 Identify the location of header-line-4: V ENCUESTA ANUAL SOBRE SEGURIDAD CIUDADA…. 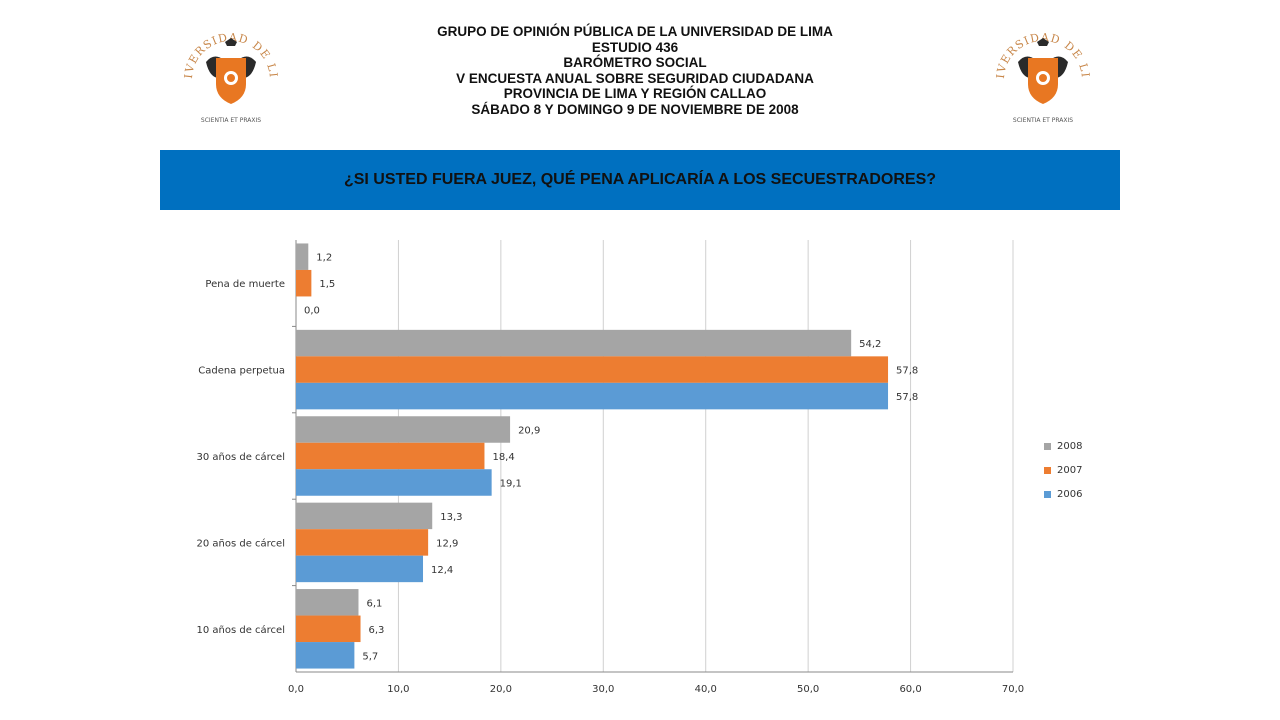
(635, 78).